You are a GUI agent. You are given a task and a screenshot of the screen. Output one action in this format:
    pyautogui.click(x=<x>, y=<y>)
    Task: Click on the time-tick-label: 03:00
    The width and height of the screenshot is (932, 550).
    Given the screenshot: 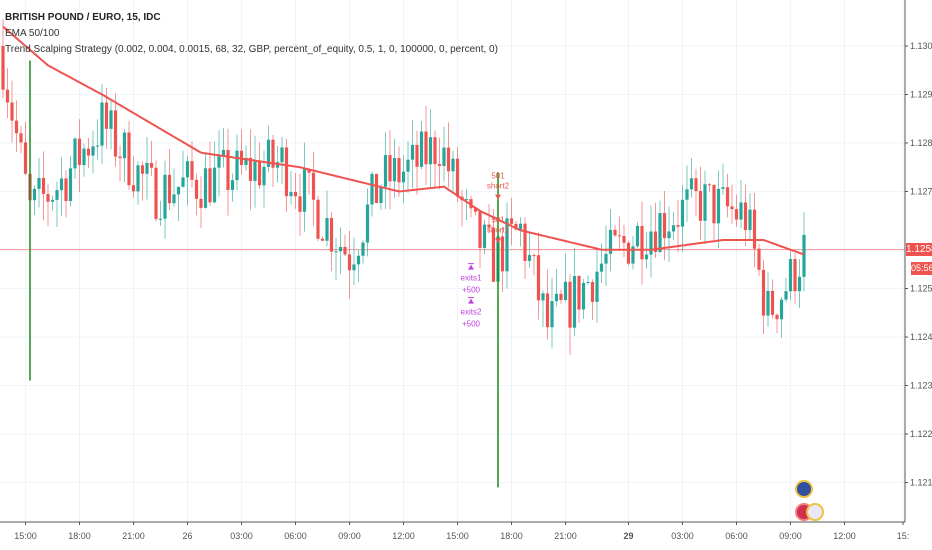 What is the action you would take?
    pyautogui.click(x=241, y=536)
    